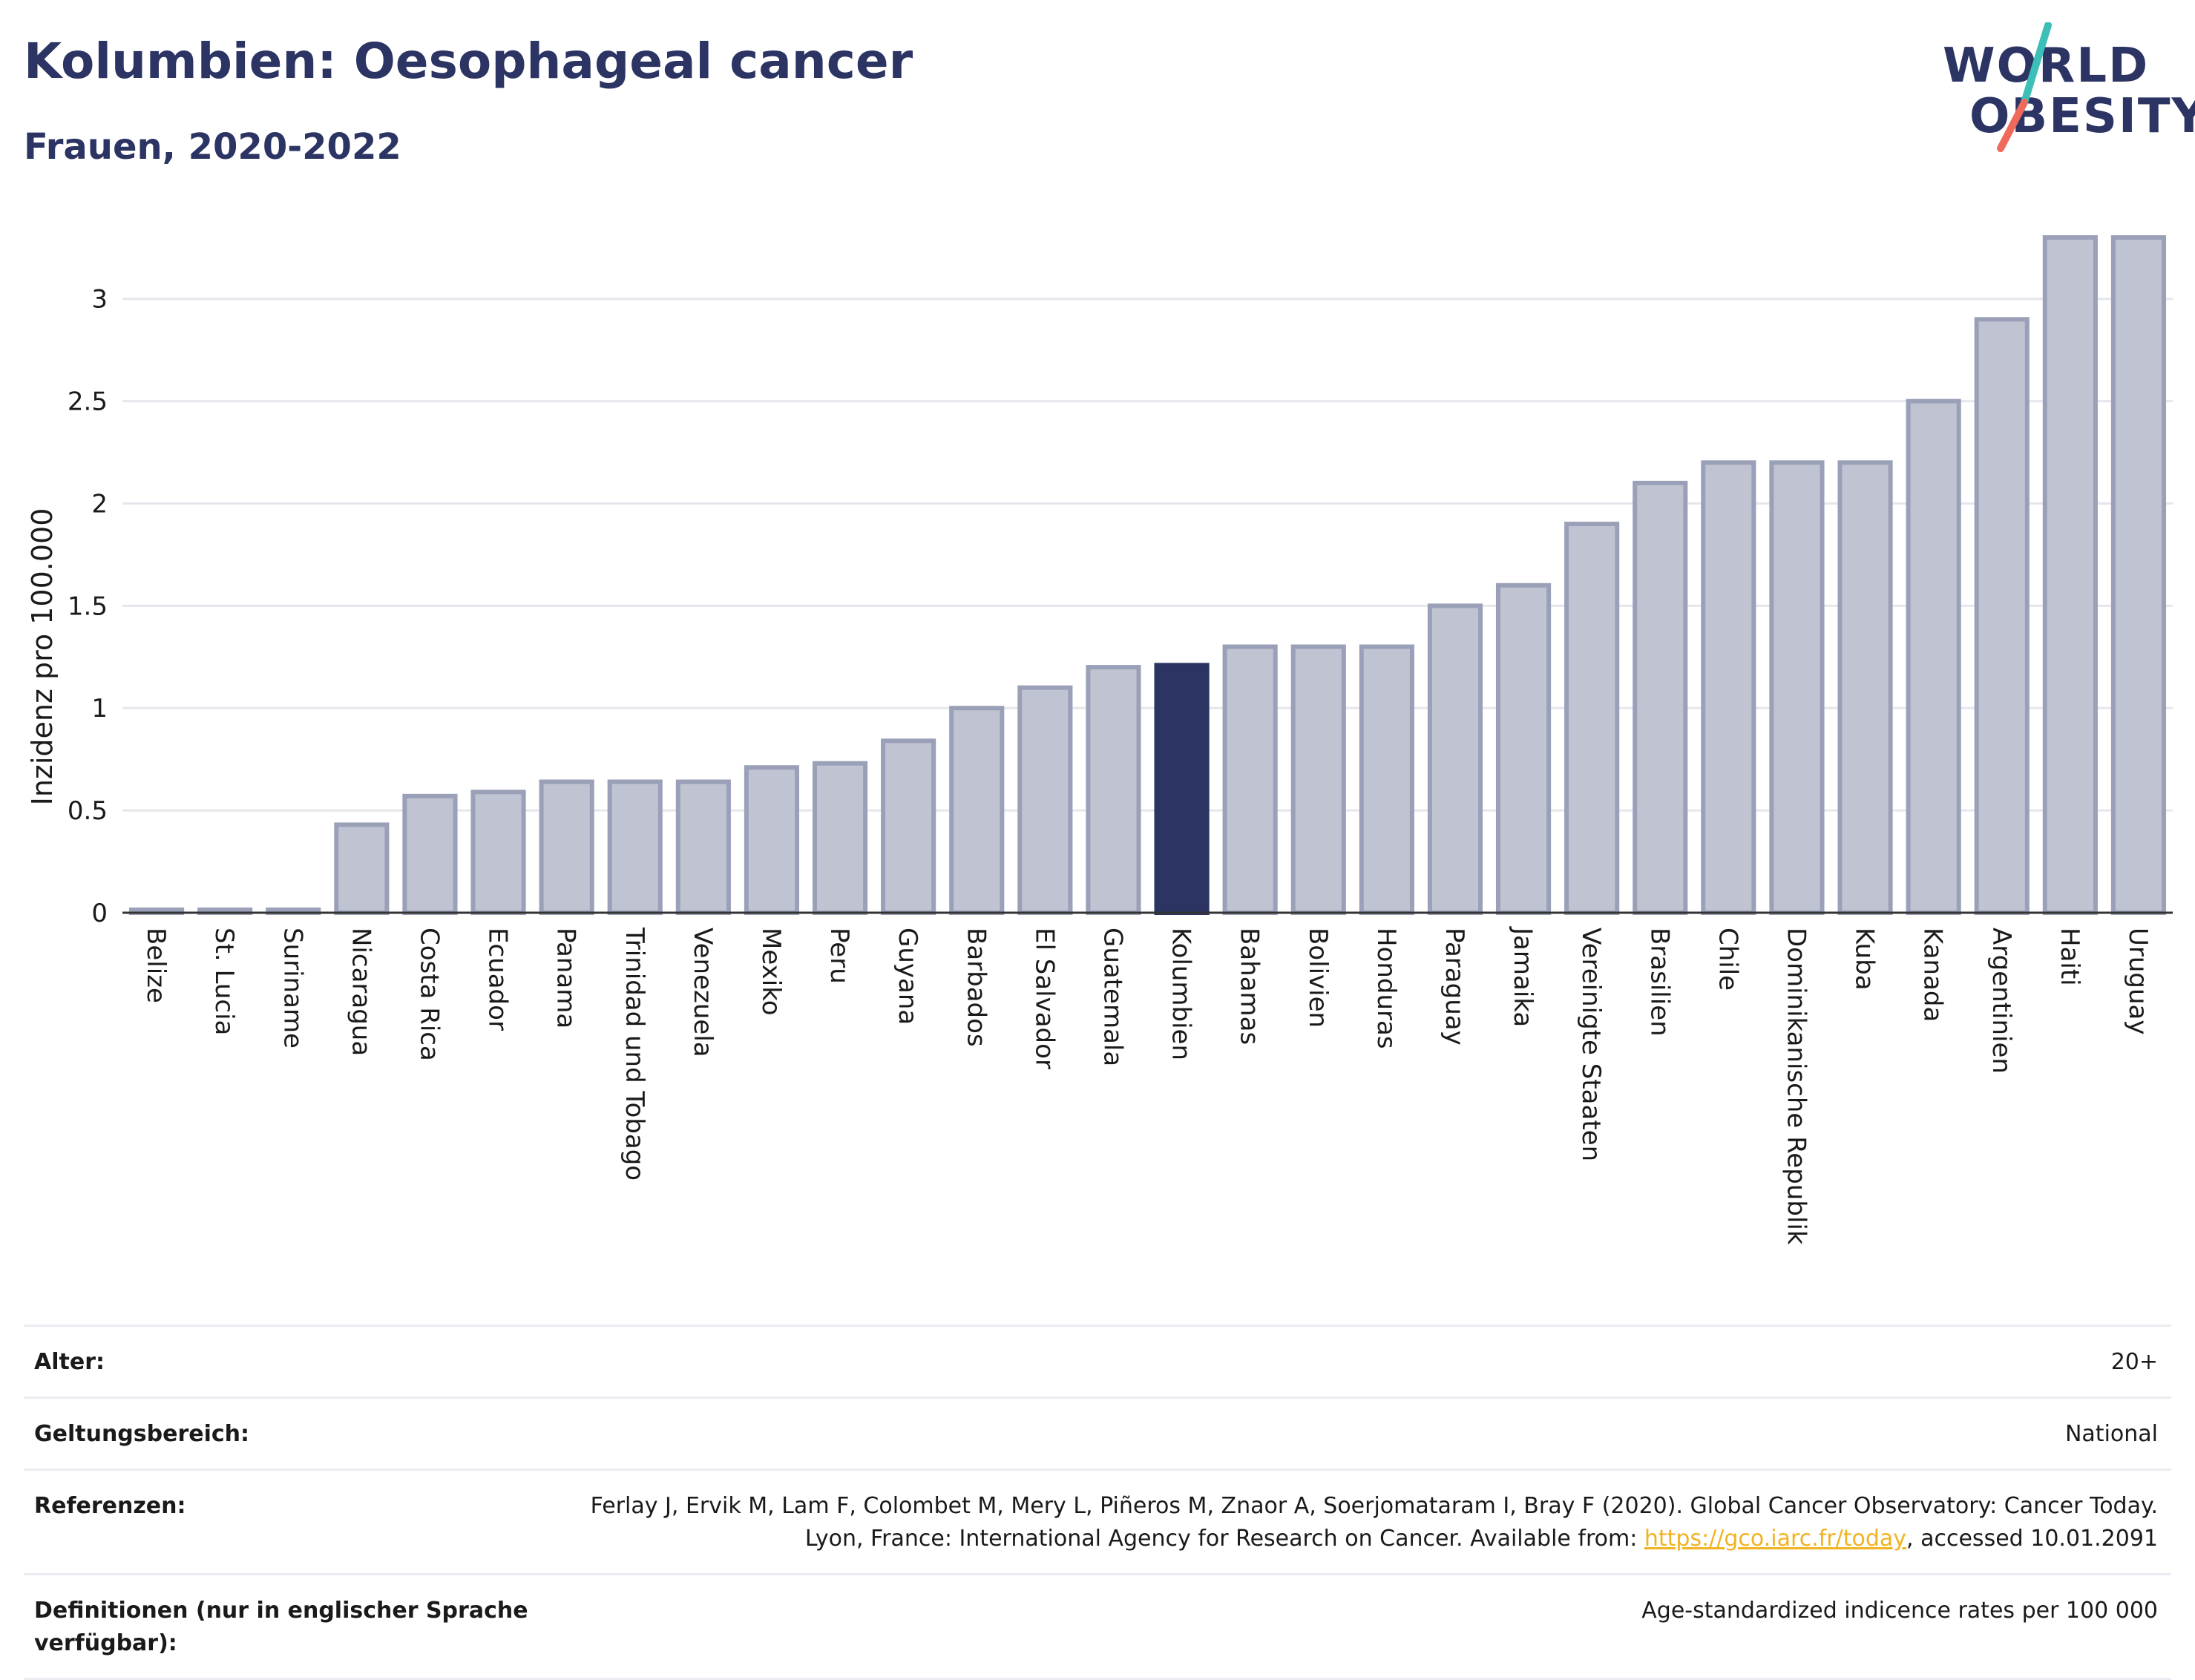 This screenshot has width=2195, height=1680. I want to click on x-tick-label: Nicaragua, so click(361, 992).